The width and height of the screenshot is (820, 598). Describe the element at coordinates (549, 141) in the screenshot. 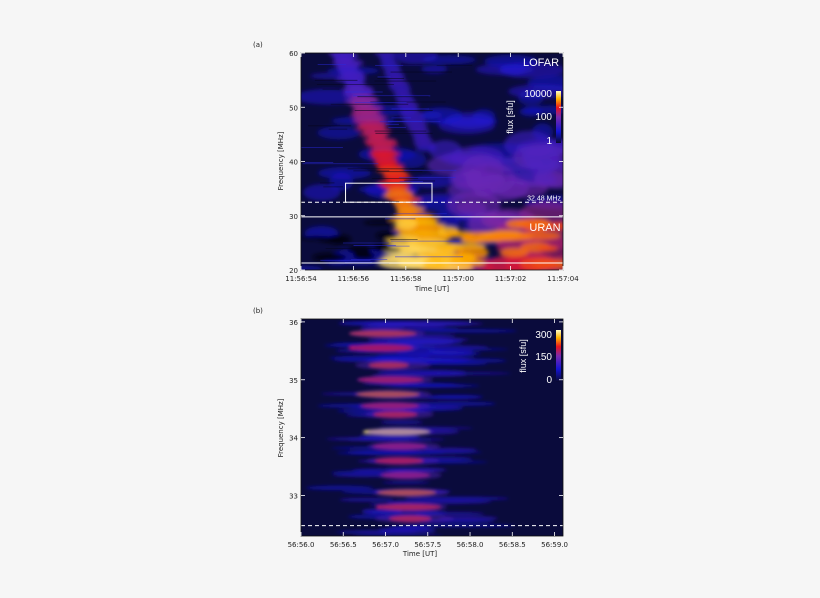

I see `panel-a-colorbar-tick: 1` at that location.